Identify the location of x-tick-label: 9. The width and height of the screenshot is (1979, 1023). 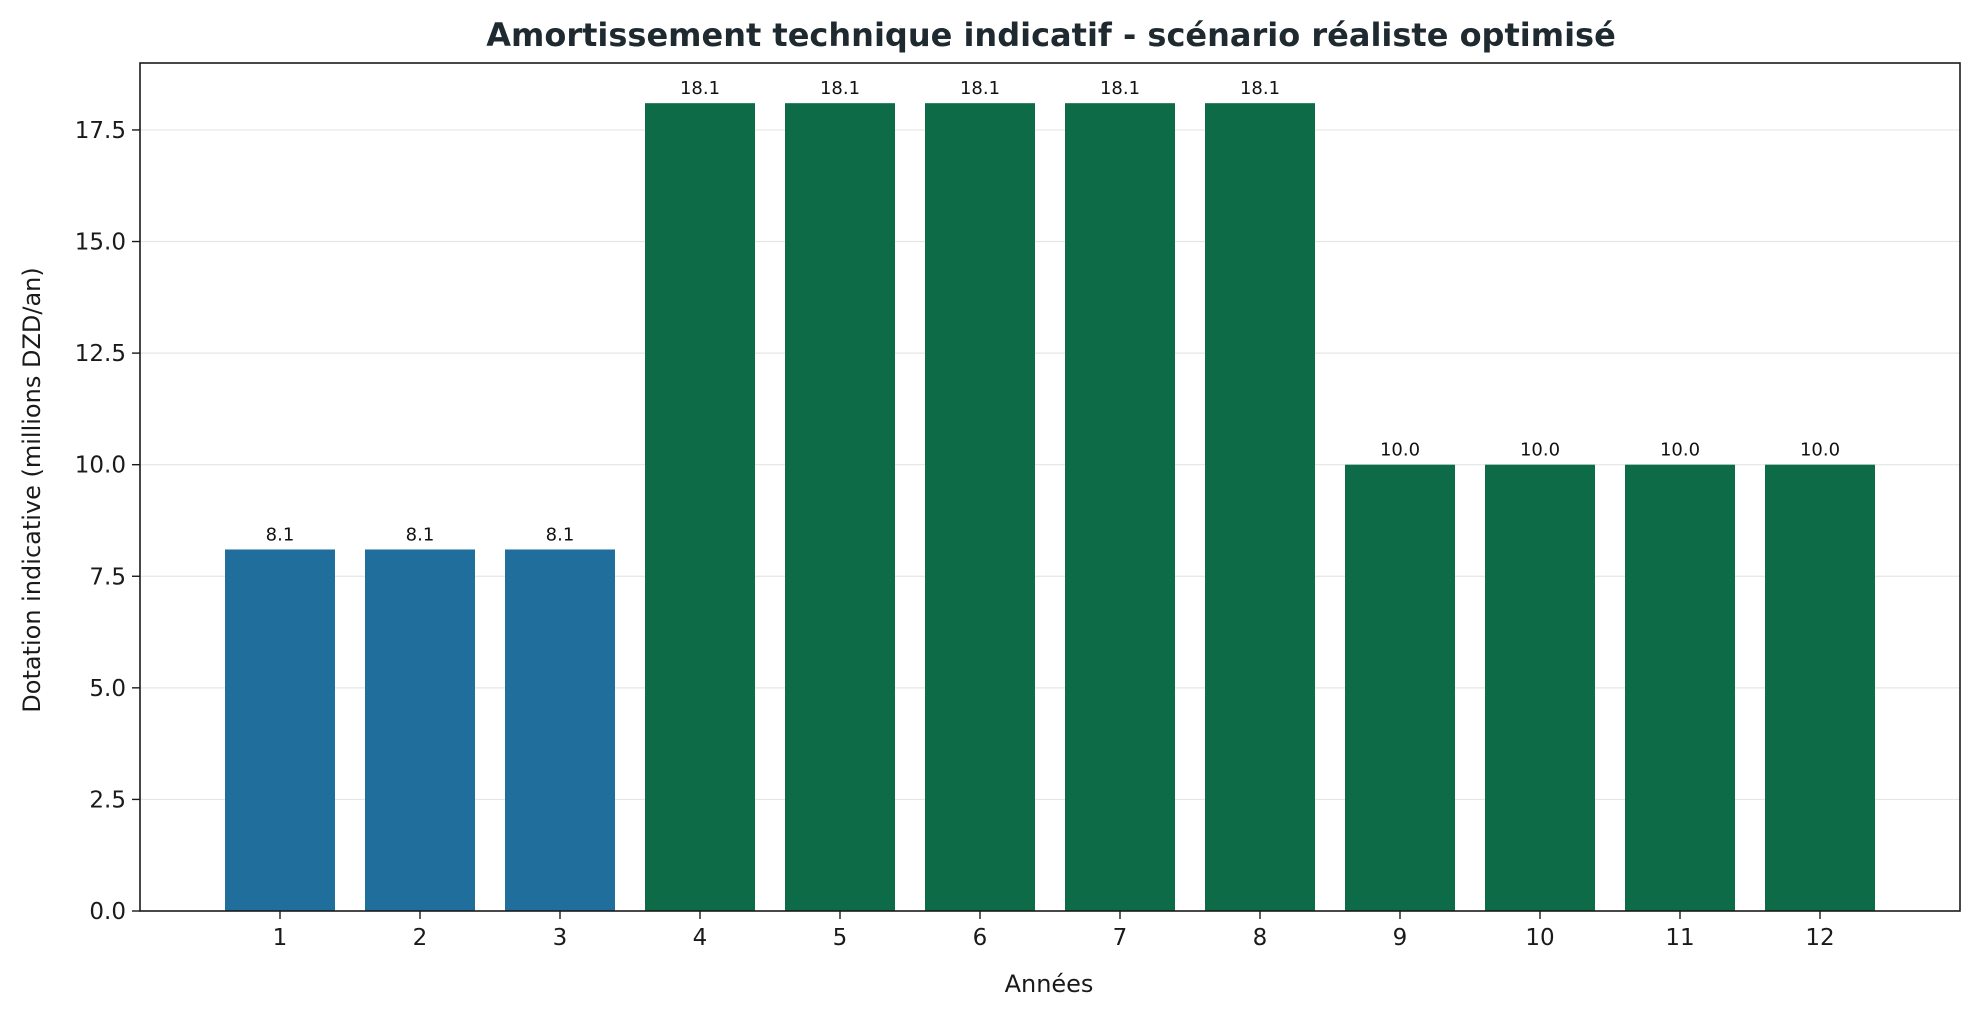
(1400, 938).